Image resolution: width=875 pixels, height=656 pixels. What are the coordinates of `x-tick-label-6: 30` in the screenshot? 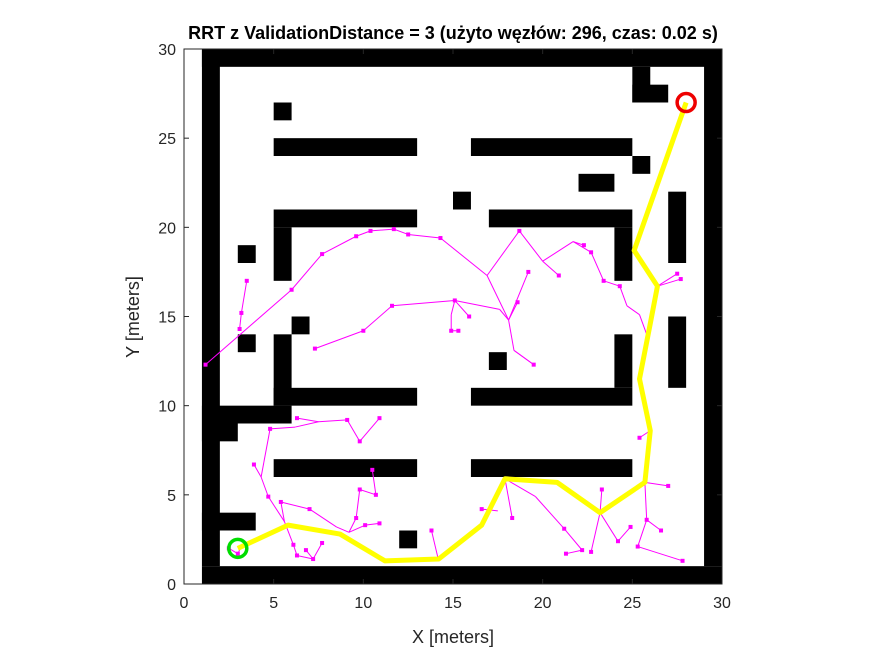 It's located at (722, 603).